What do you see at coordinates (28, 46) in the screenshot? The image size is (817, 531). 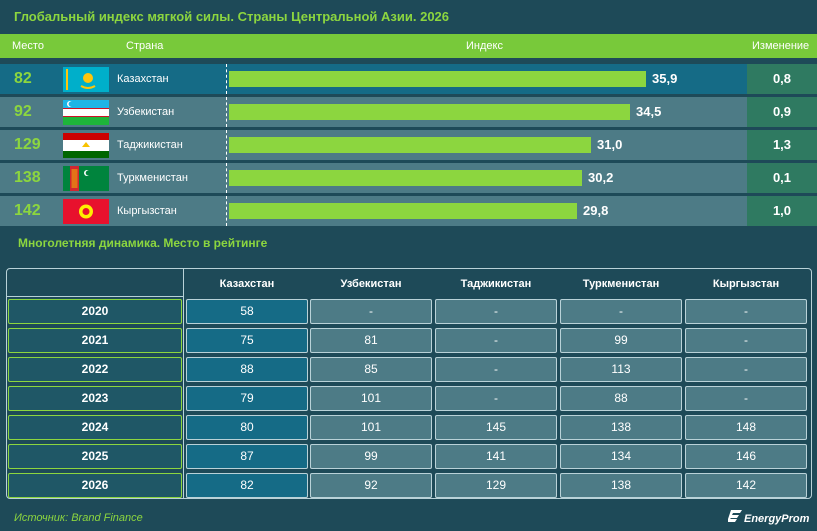 I see `header-place: Место` at bounding box center [28, 46].